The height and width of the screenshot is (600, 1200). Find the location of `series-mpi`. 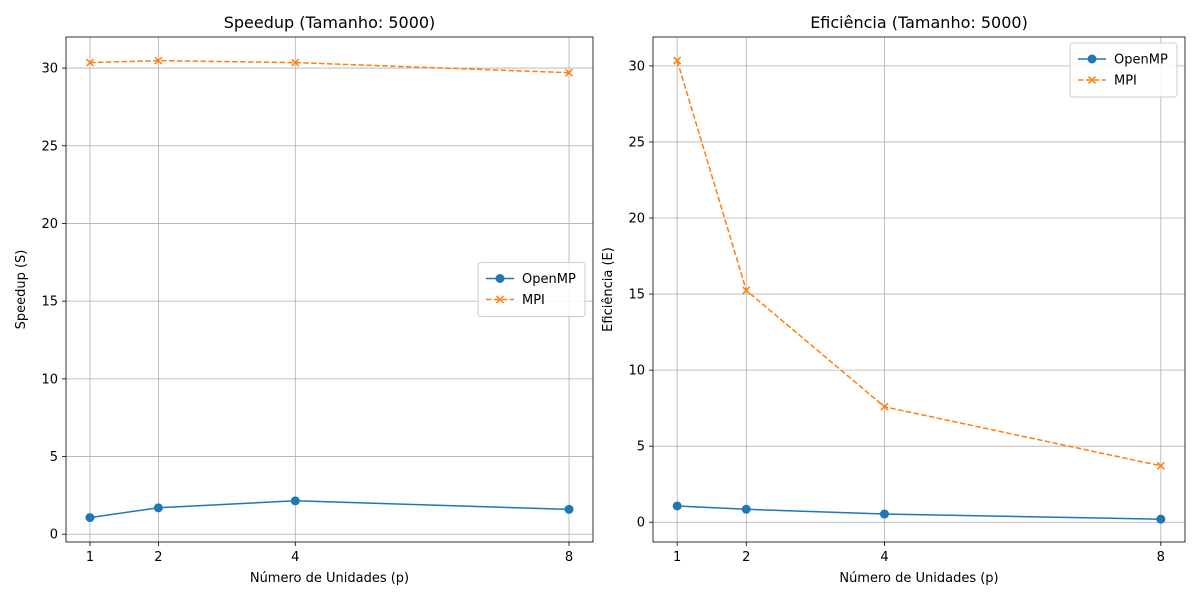

series-mpi is located at coordinates (329, 66).